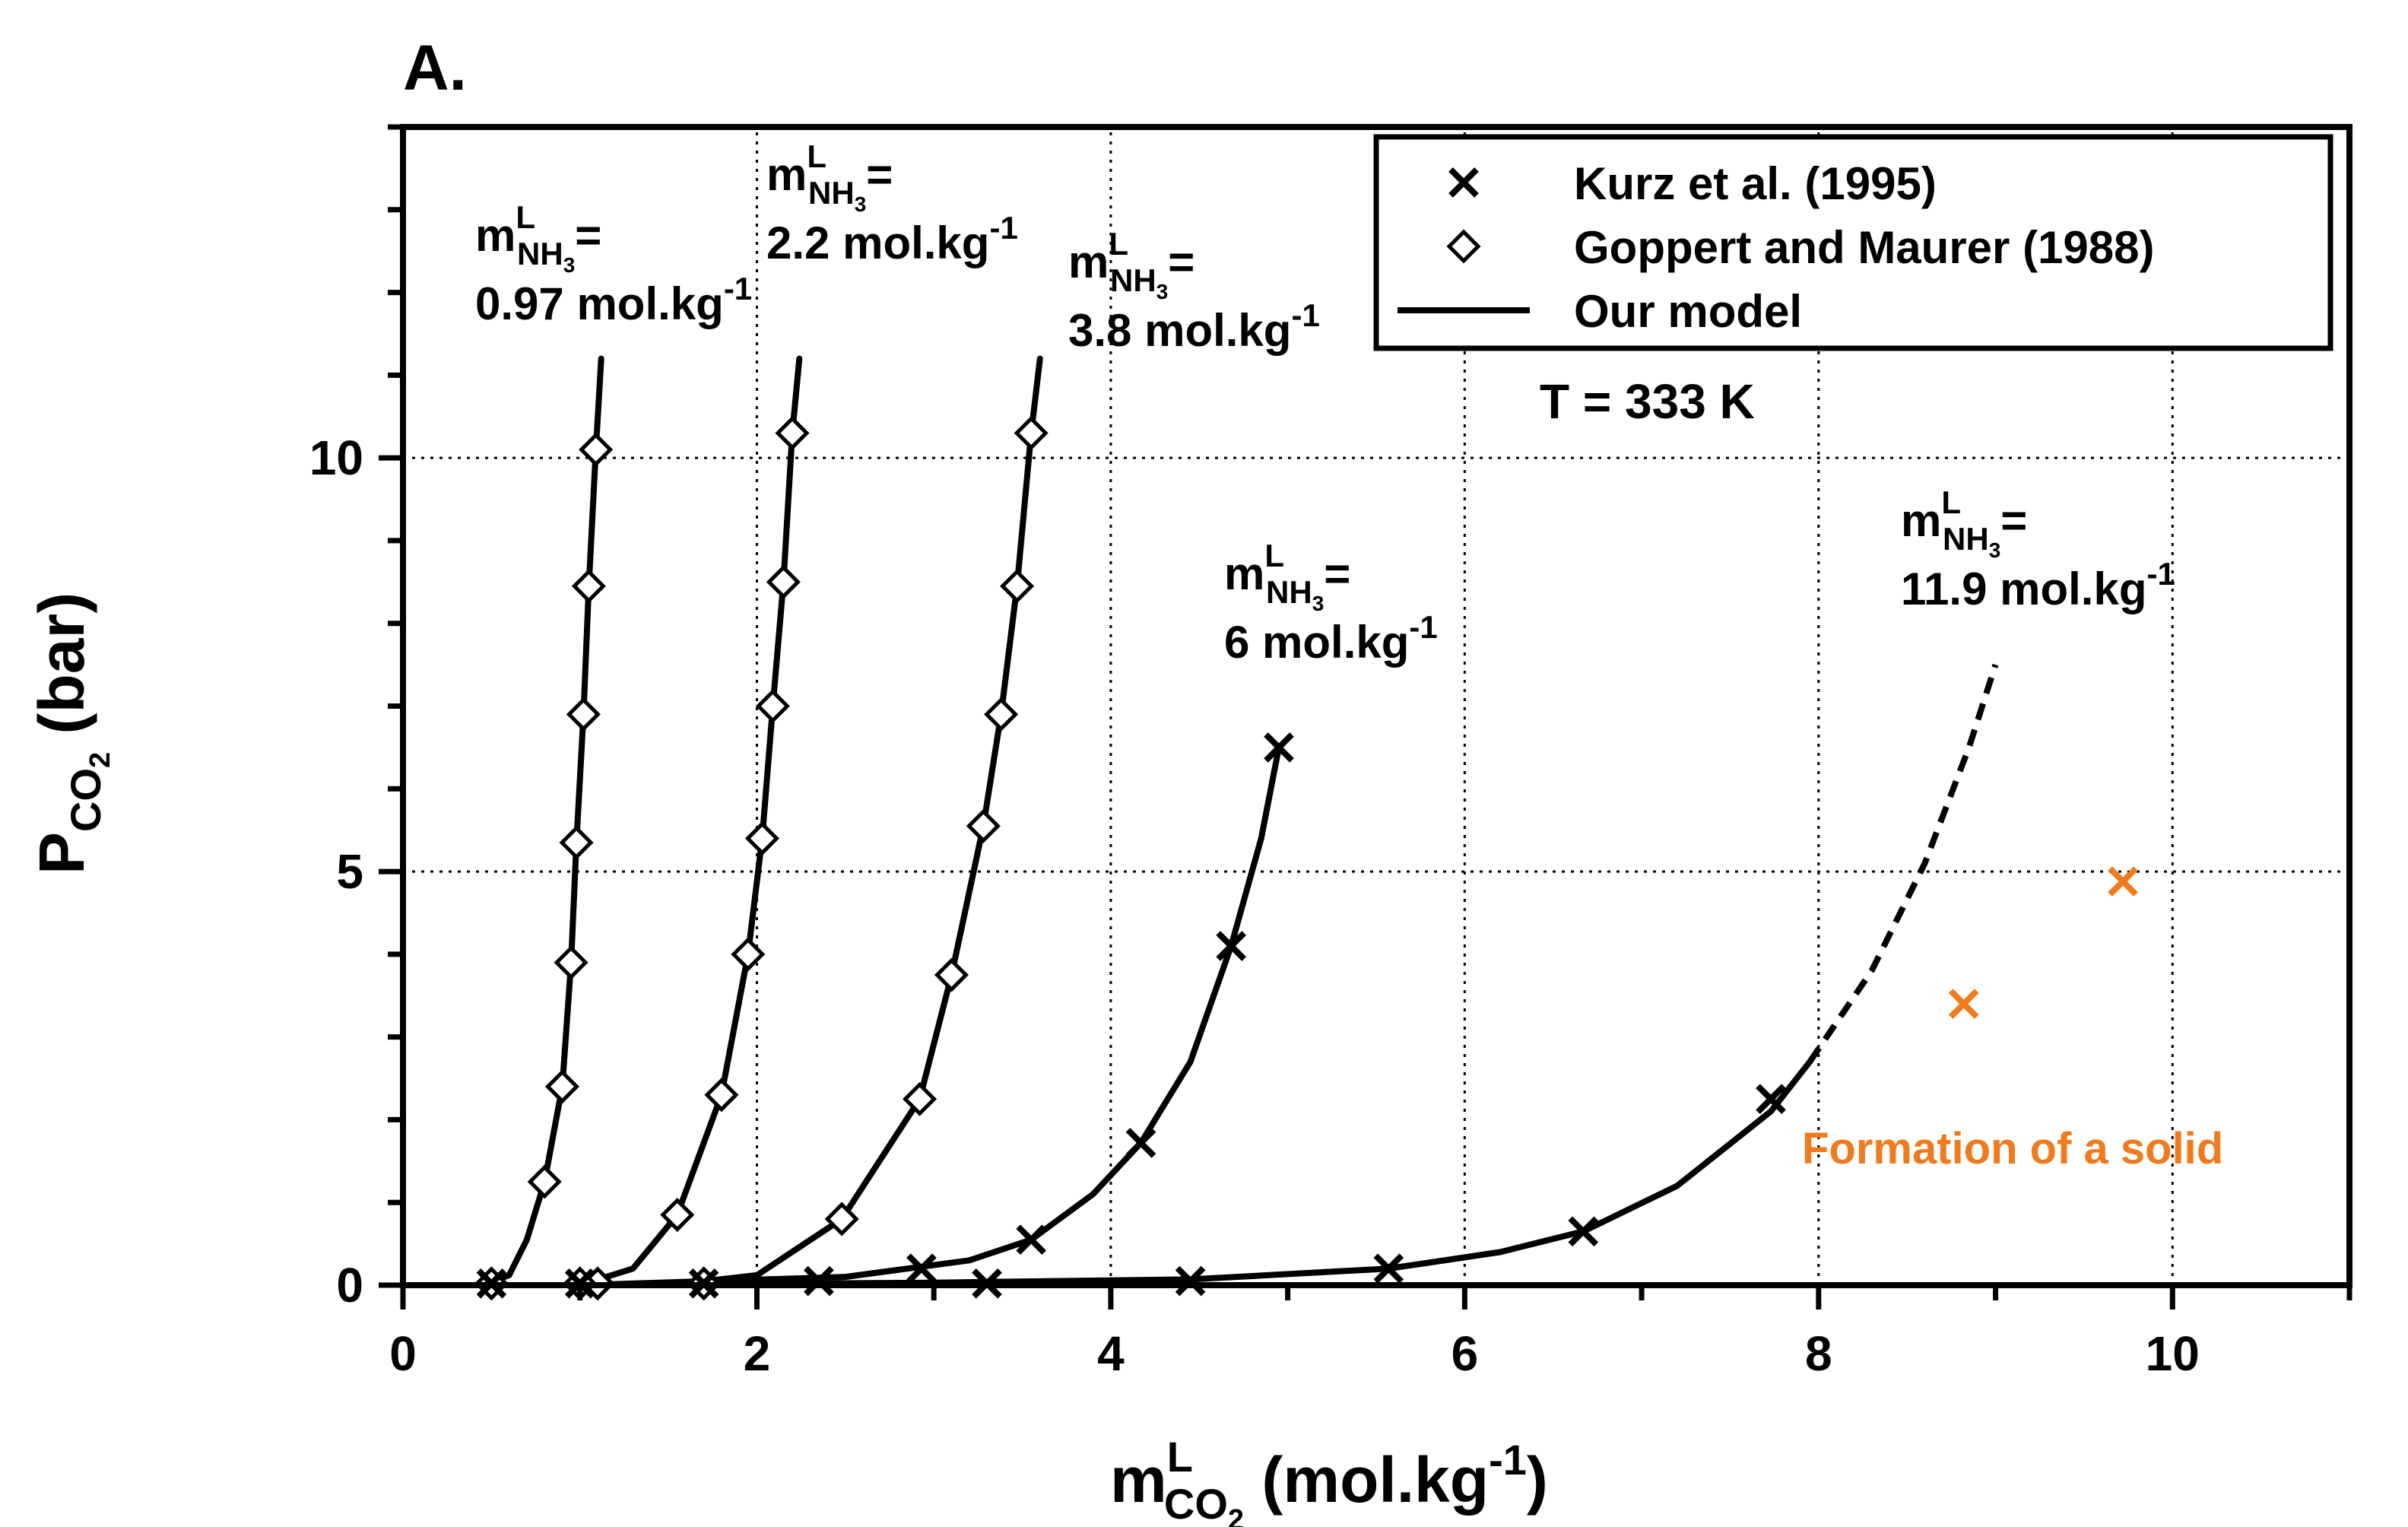 Image resolution: width=2408 pixels, height=1527 pixels. Describe the element at coordinates (1818, 1353) in the screenshot. I see `x-tick-label: 8` at that location.